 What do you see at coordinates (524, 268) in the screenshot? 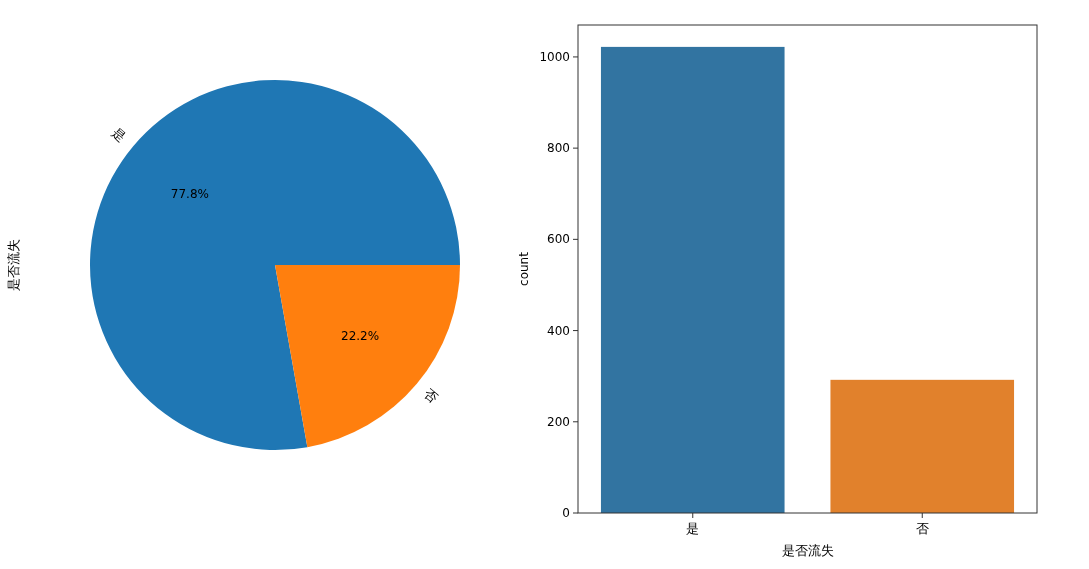
I see `y-axis-title: count` at bounding box center [524, 268].